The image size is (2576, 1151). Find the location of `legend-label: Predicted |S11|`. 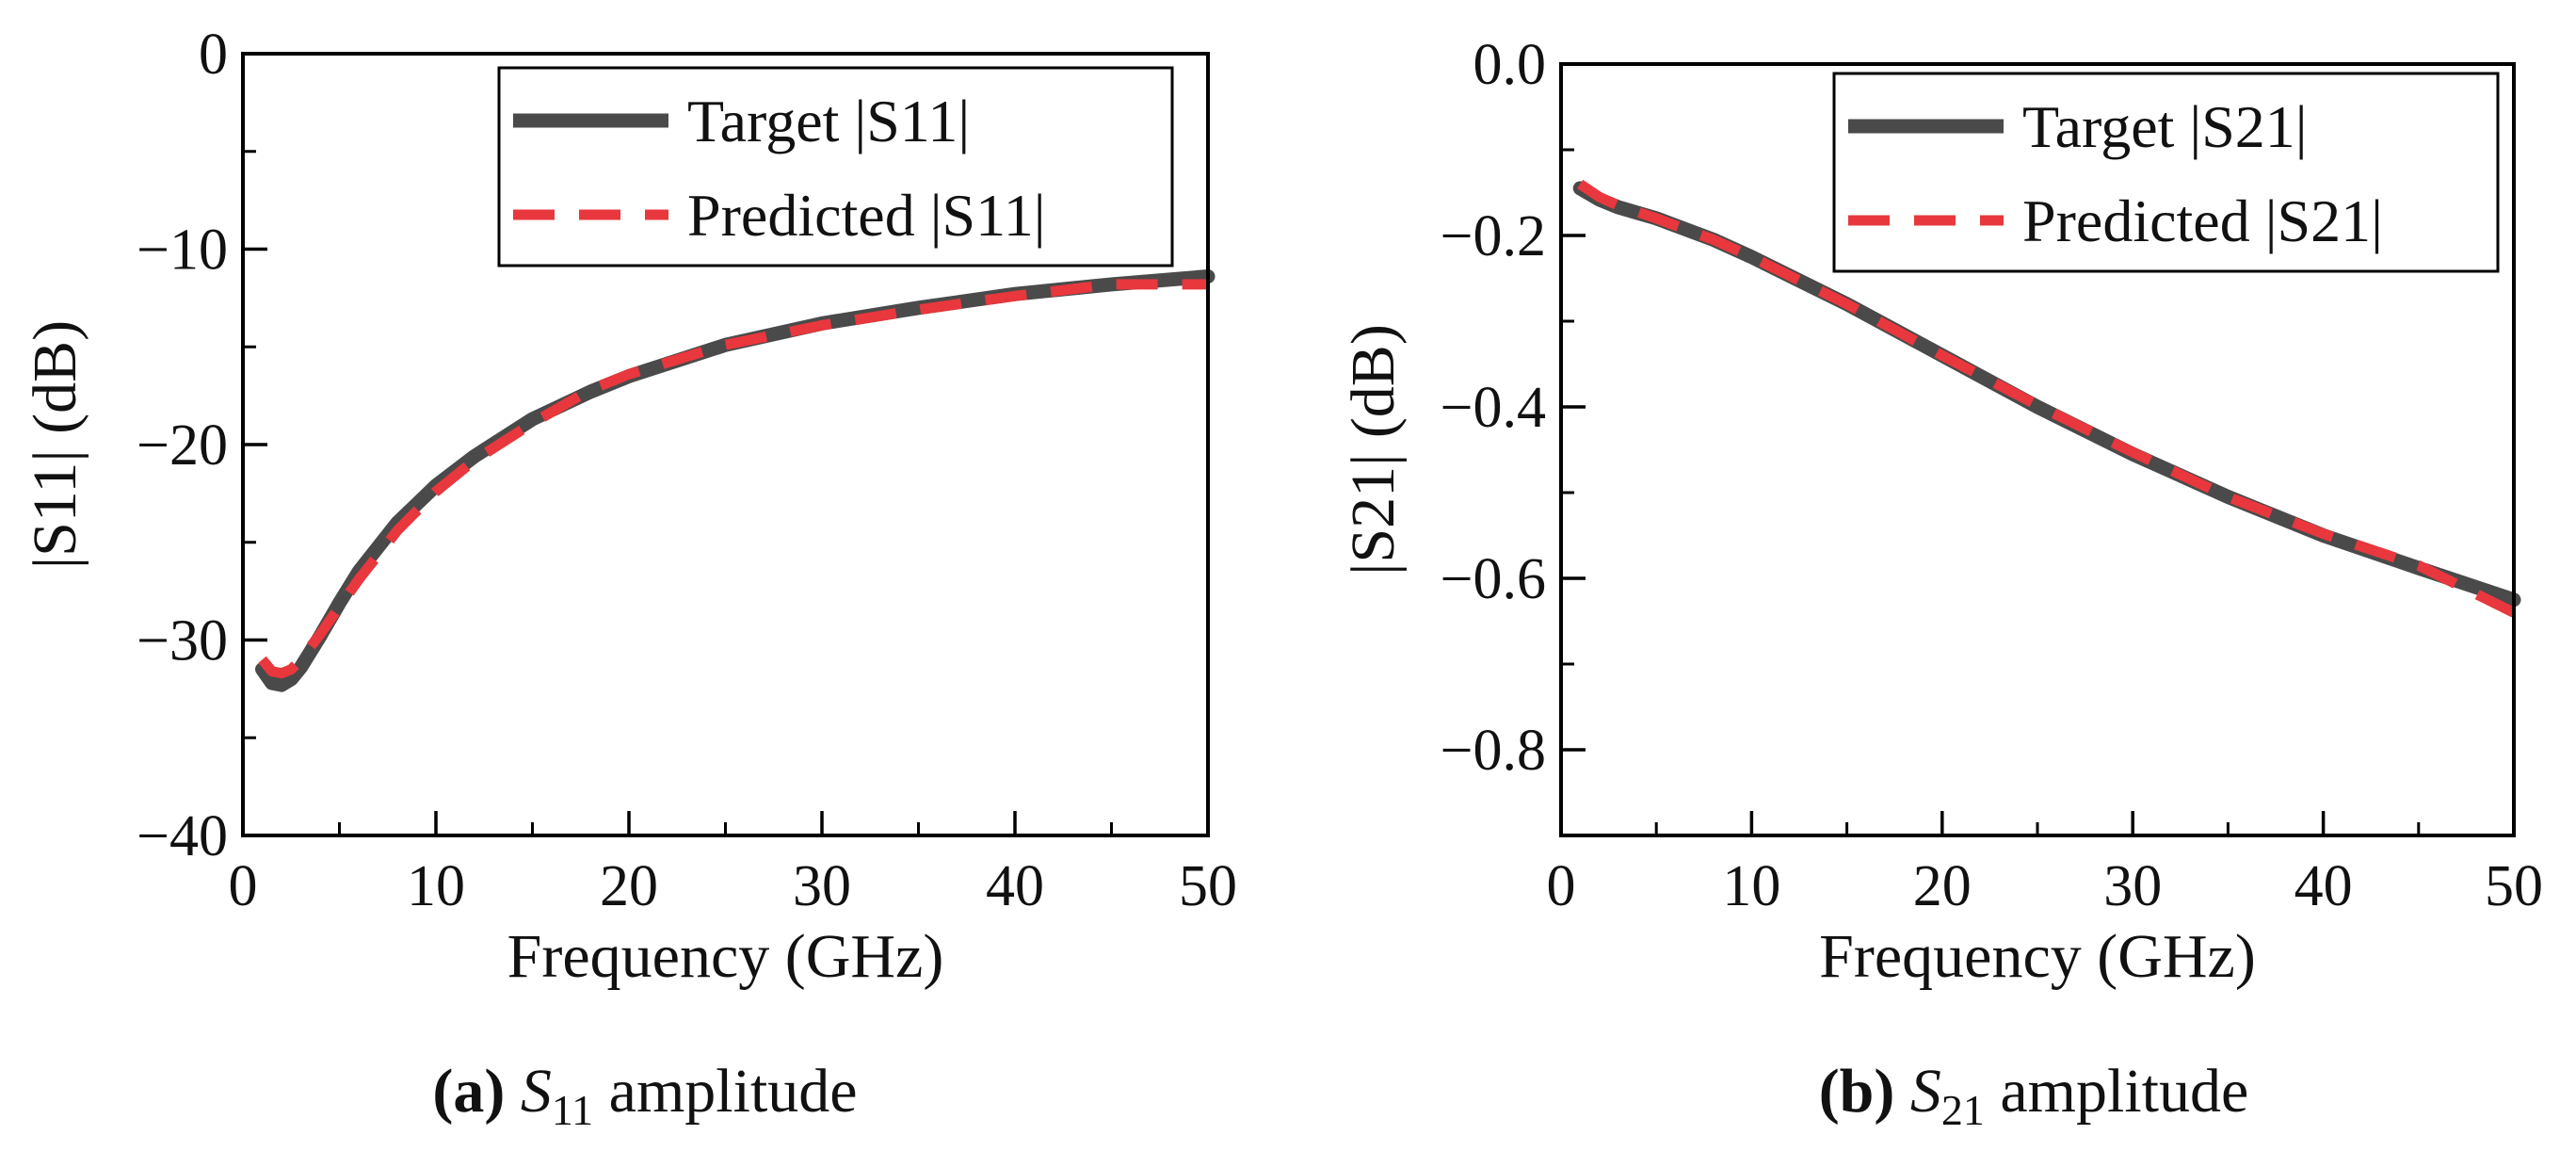

legend-label: Predicted |S11| is located at coordinates (866, 215).